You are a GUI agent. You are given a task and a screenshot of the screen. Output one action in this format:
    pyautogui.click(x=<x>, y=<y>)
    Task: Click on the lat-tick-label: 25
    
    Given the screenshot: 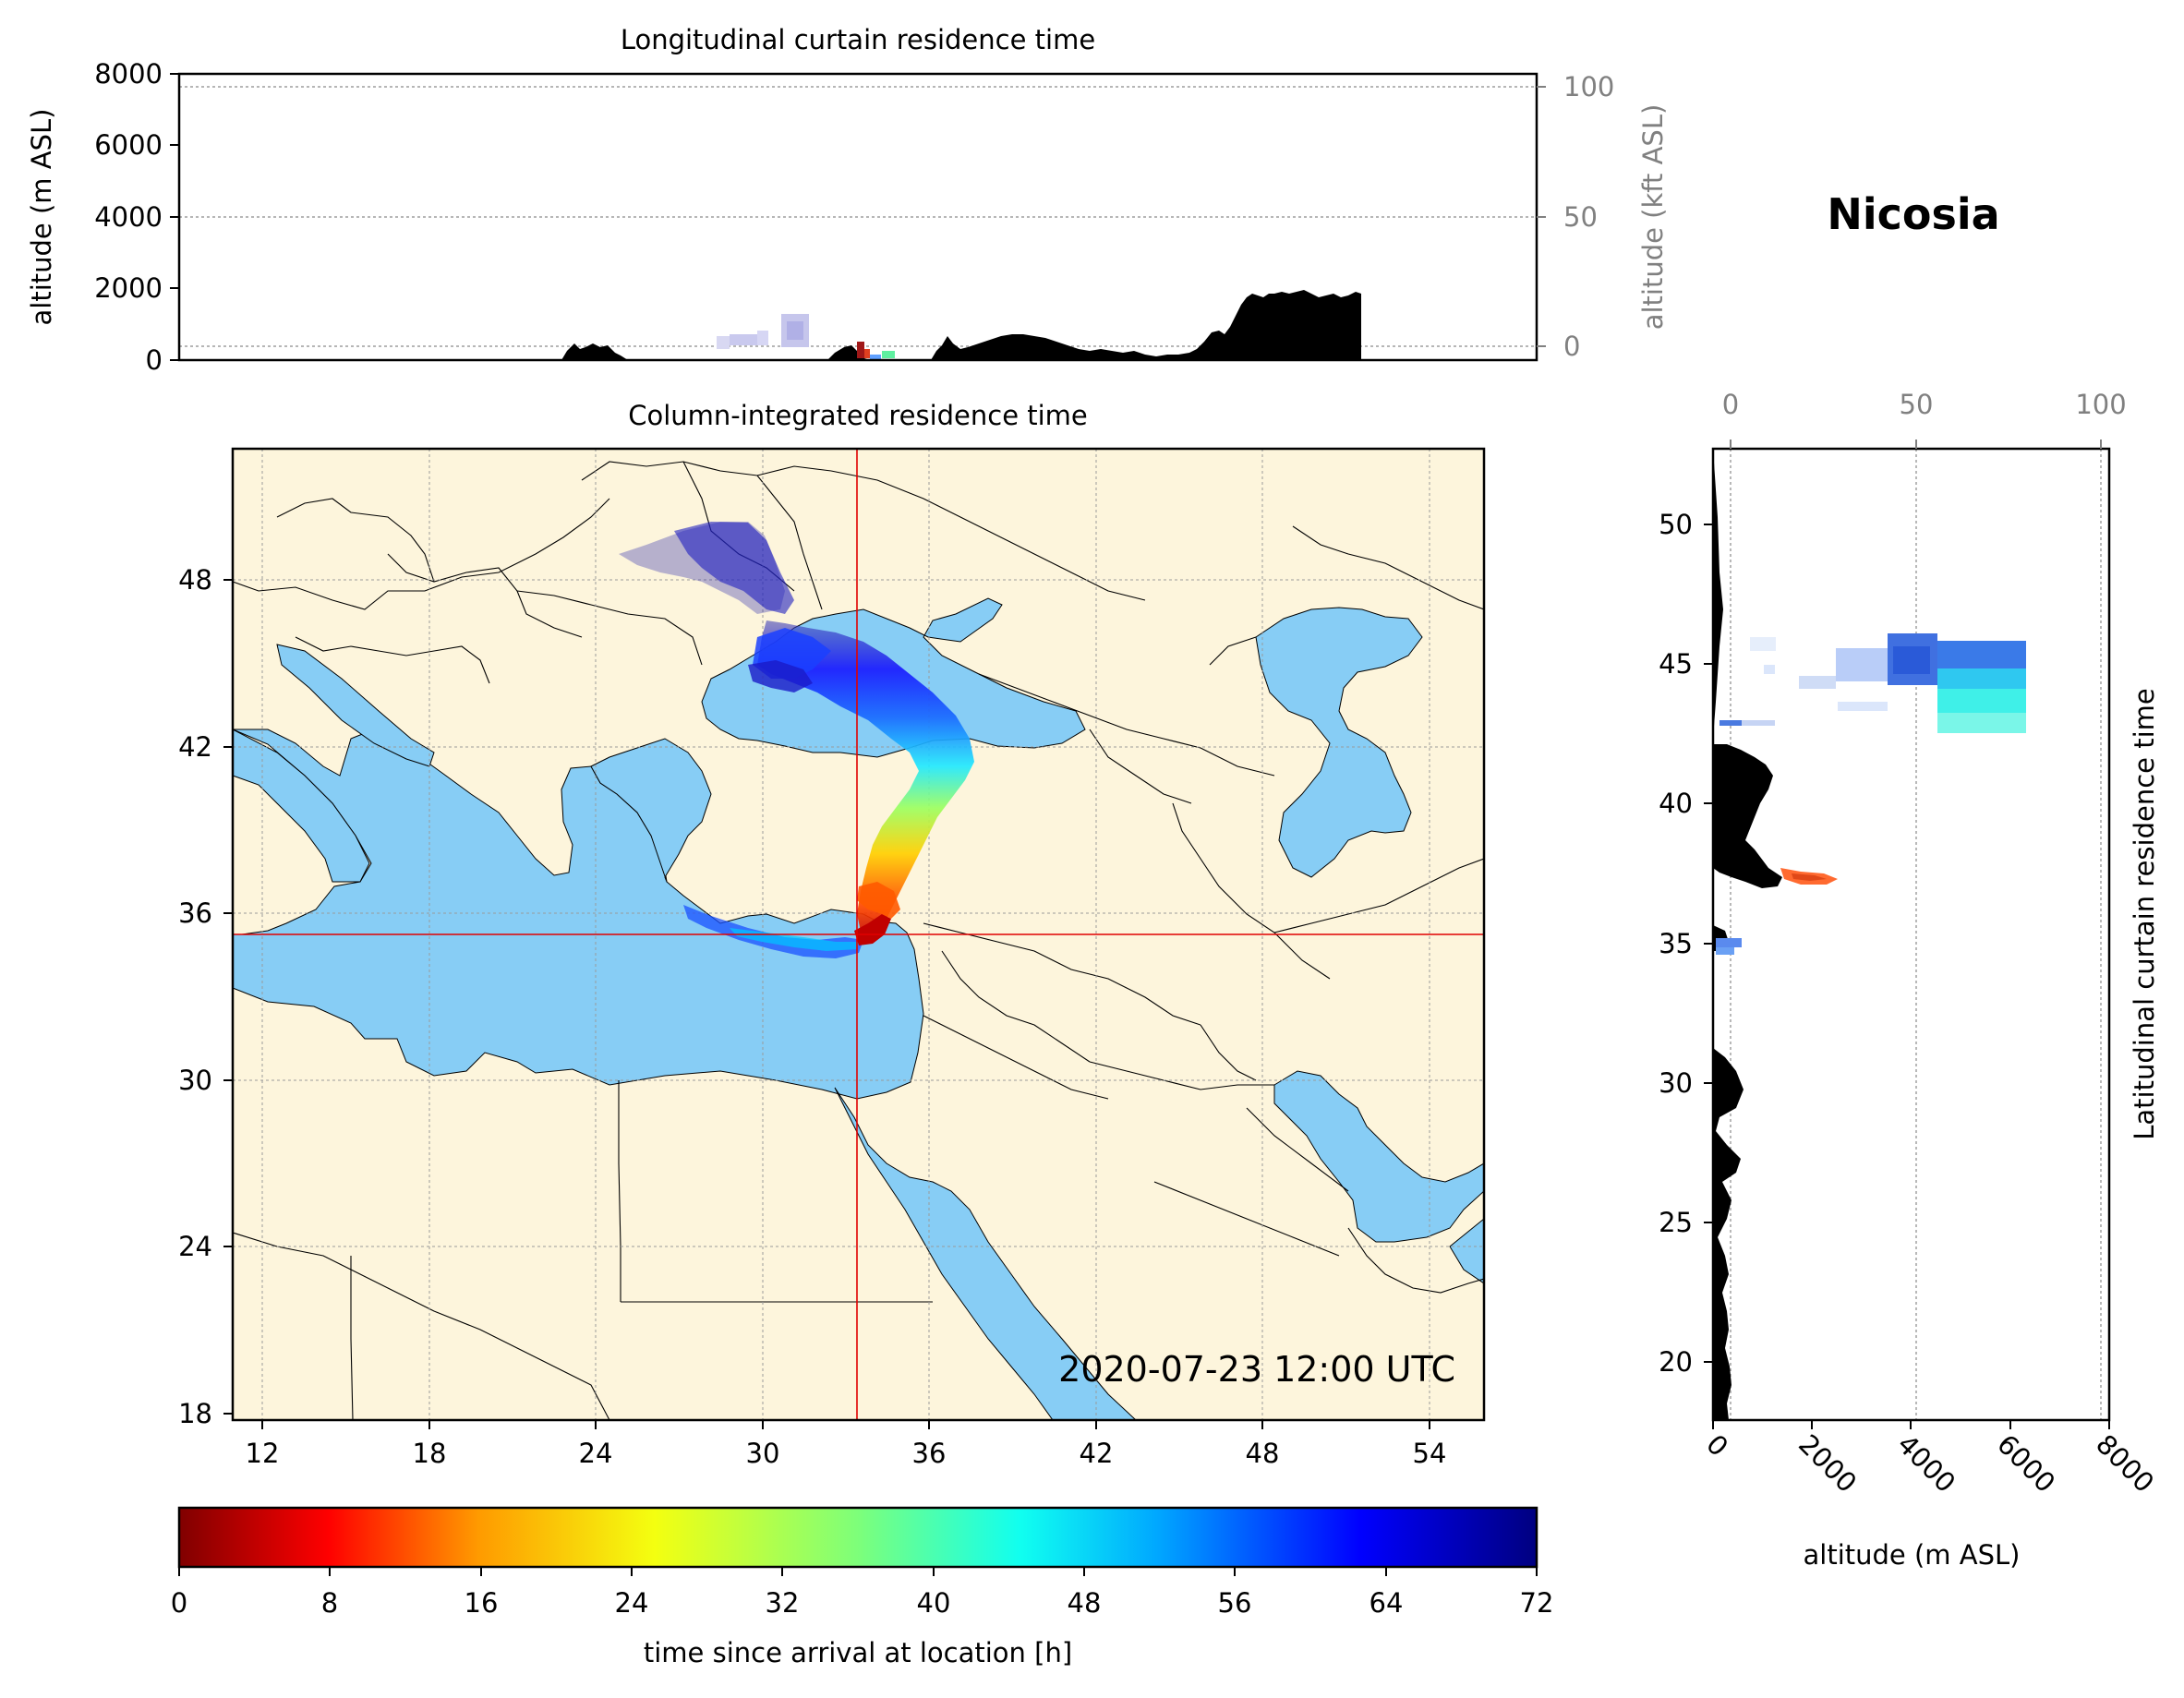 What is the action you would take?
    pyautogui.click(x=1676, y=1222)
    